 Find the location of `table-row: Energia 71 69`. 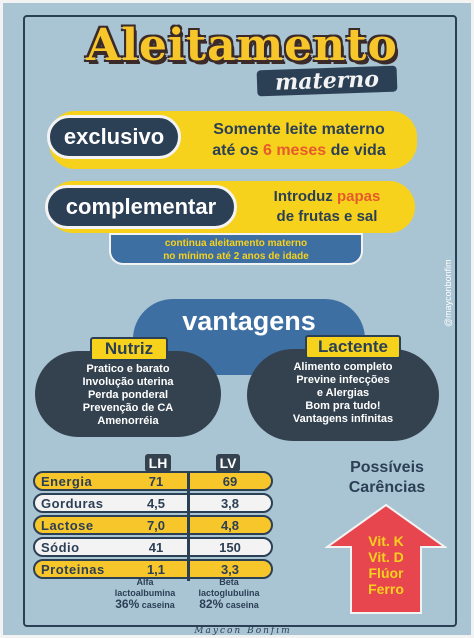

table-row: Energia 71 69 is located at coordinates (153, 481).